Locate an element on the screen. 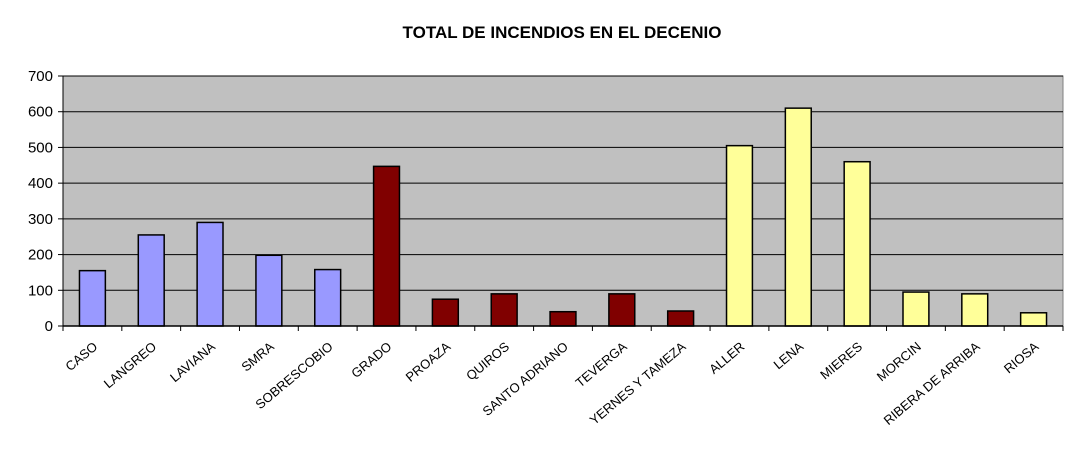 This screenshot has height=470, width=1070. x-tick-label: LAVIANA is located at coordinates (192, 362).